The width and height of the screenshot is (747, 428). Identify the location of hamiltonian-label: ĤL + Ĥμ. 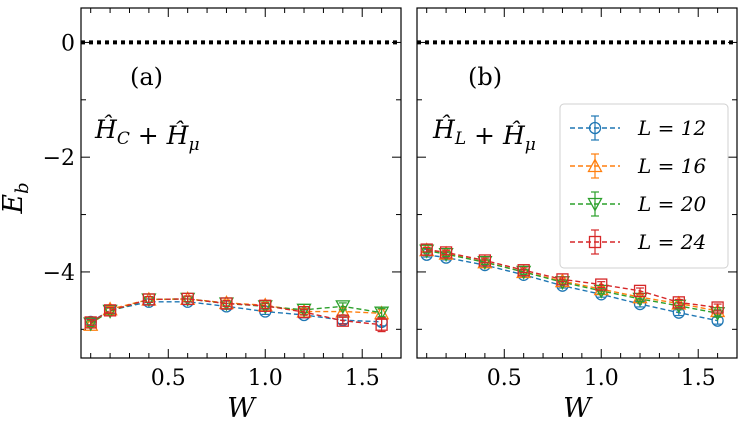
(484, 135).